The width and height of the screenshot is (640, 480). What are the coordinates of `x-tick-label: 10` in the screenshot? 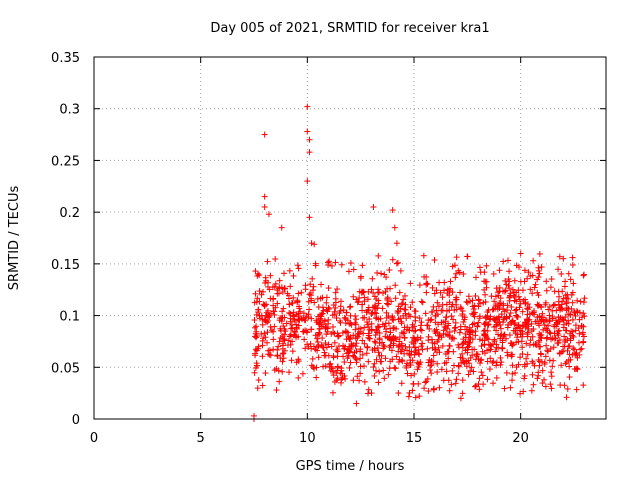 It's located at (307, 438).